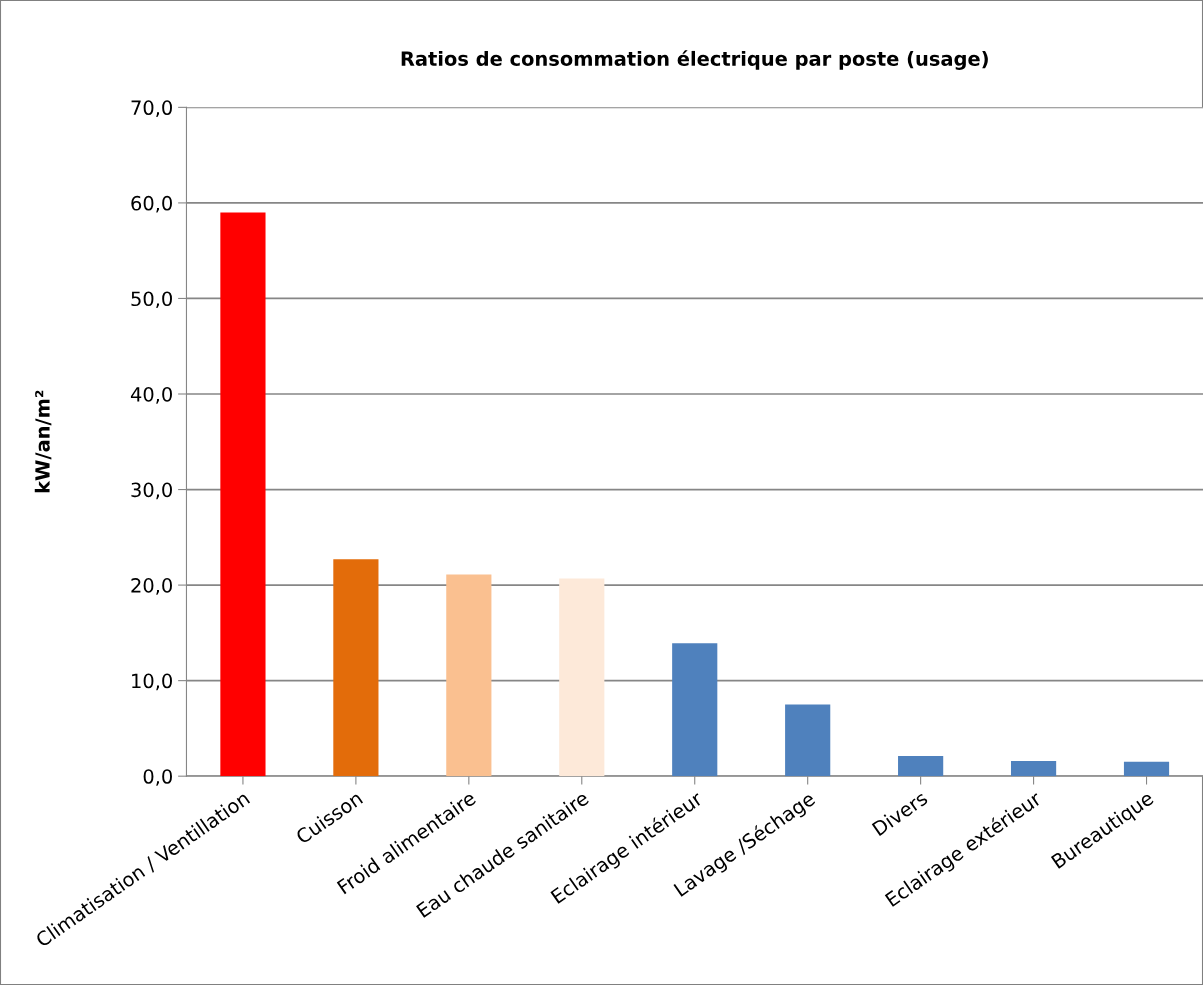 The width and height of the screenshot is (1203, 985). I want to click on y-tick-label: 30,0, so click(151, 491).